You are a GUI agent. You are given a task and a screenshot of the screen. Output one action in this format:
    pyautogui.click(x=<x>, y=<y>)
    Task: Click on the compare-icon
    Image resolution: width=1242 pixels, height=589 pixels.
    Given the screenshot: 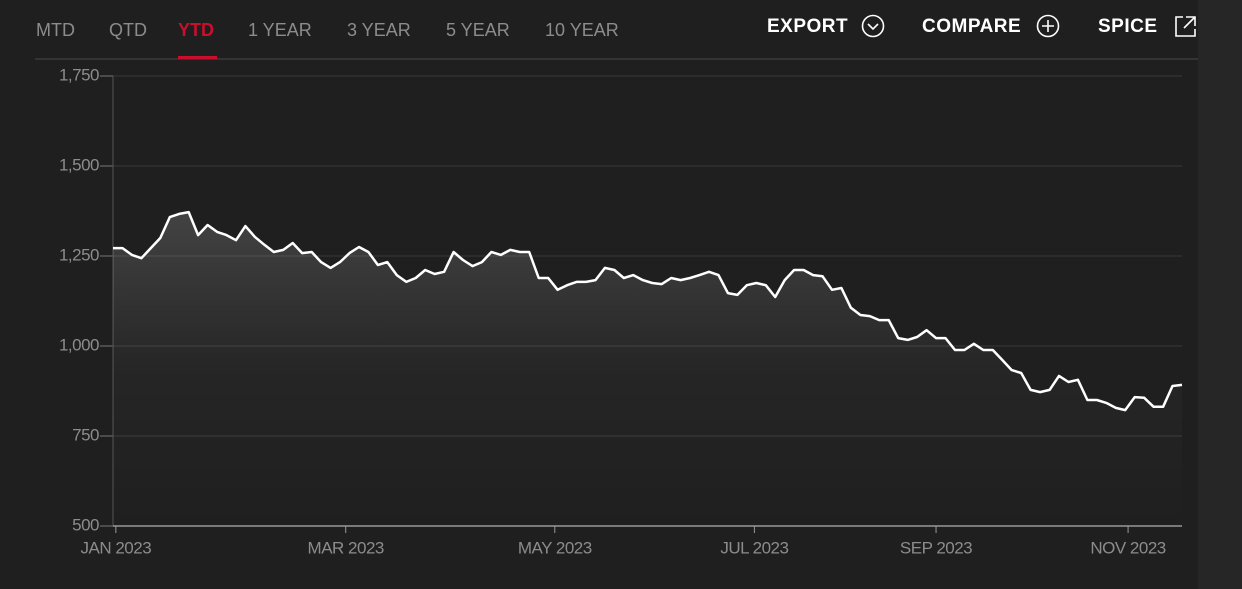 What is the action you would take?
    pyautogui.click(x=1048, y=26)
    